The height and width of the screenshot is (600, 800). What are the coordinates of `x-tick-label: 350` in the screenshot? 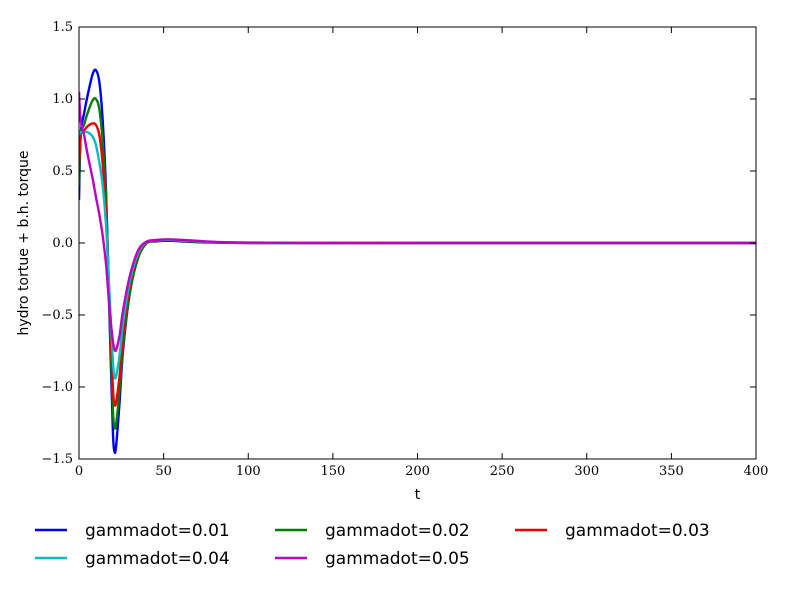 It's located at (671, 471).